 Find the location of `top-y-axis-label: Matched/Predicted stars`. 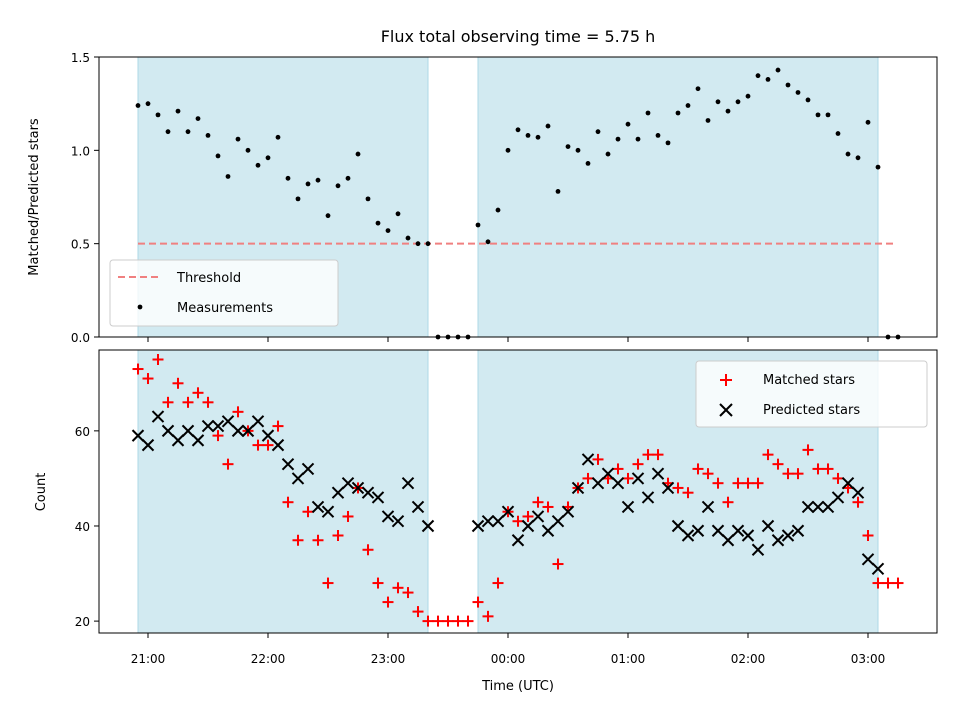

top-y-axis-label: Matched/Predicted stars is located at coordinates (34, 197).